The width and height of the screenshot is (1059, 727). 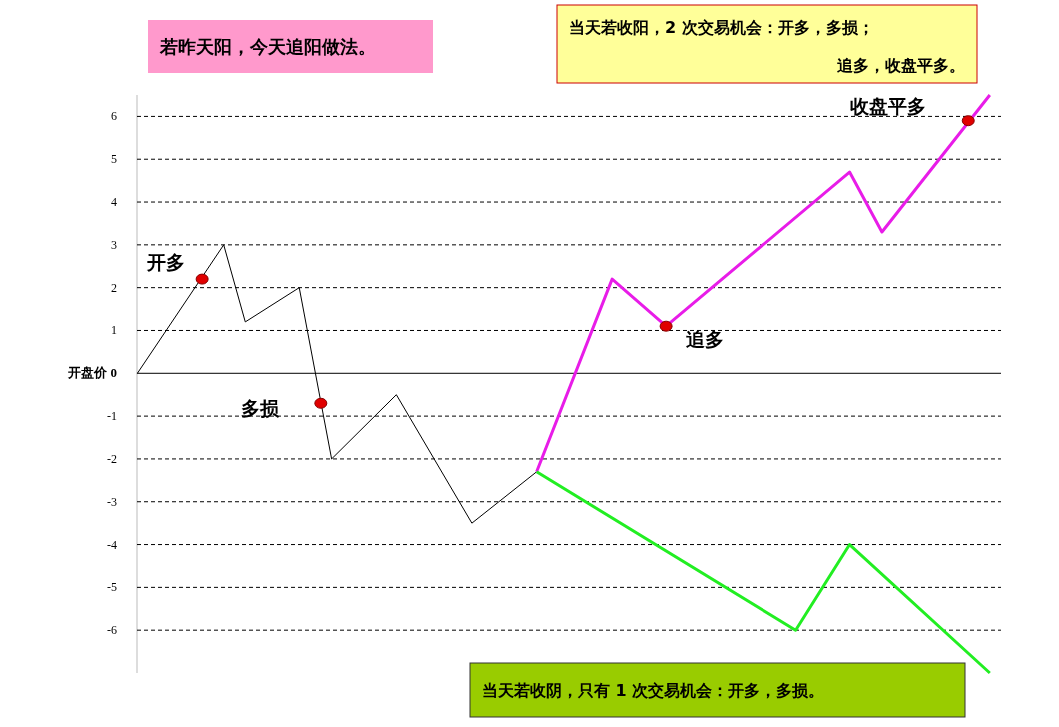 What do you see at coordinates (114, 287) in the screenshot?
I see `y-tick-label: 2` at bounding box center [114, 287].